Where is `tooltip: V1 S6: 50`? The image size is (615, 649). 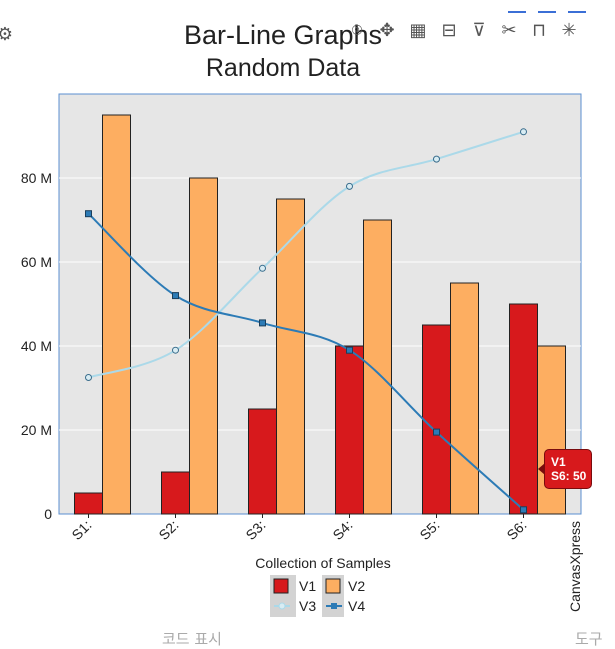 tooltip: V1 S6: 50 is located at coordinates (568, 469).